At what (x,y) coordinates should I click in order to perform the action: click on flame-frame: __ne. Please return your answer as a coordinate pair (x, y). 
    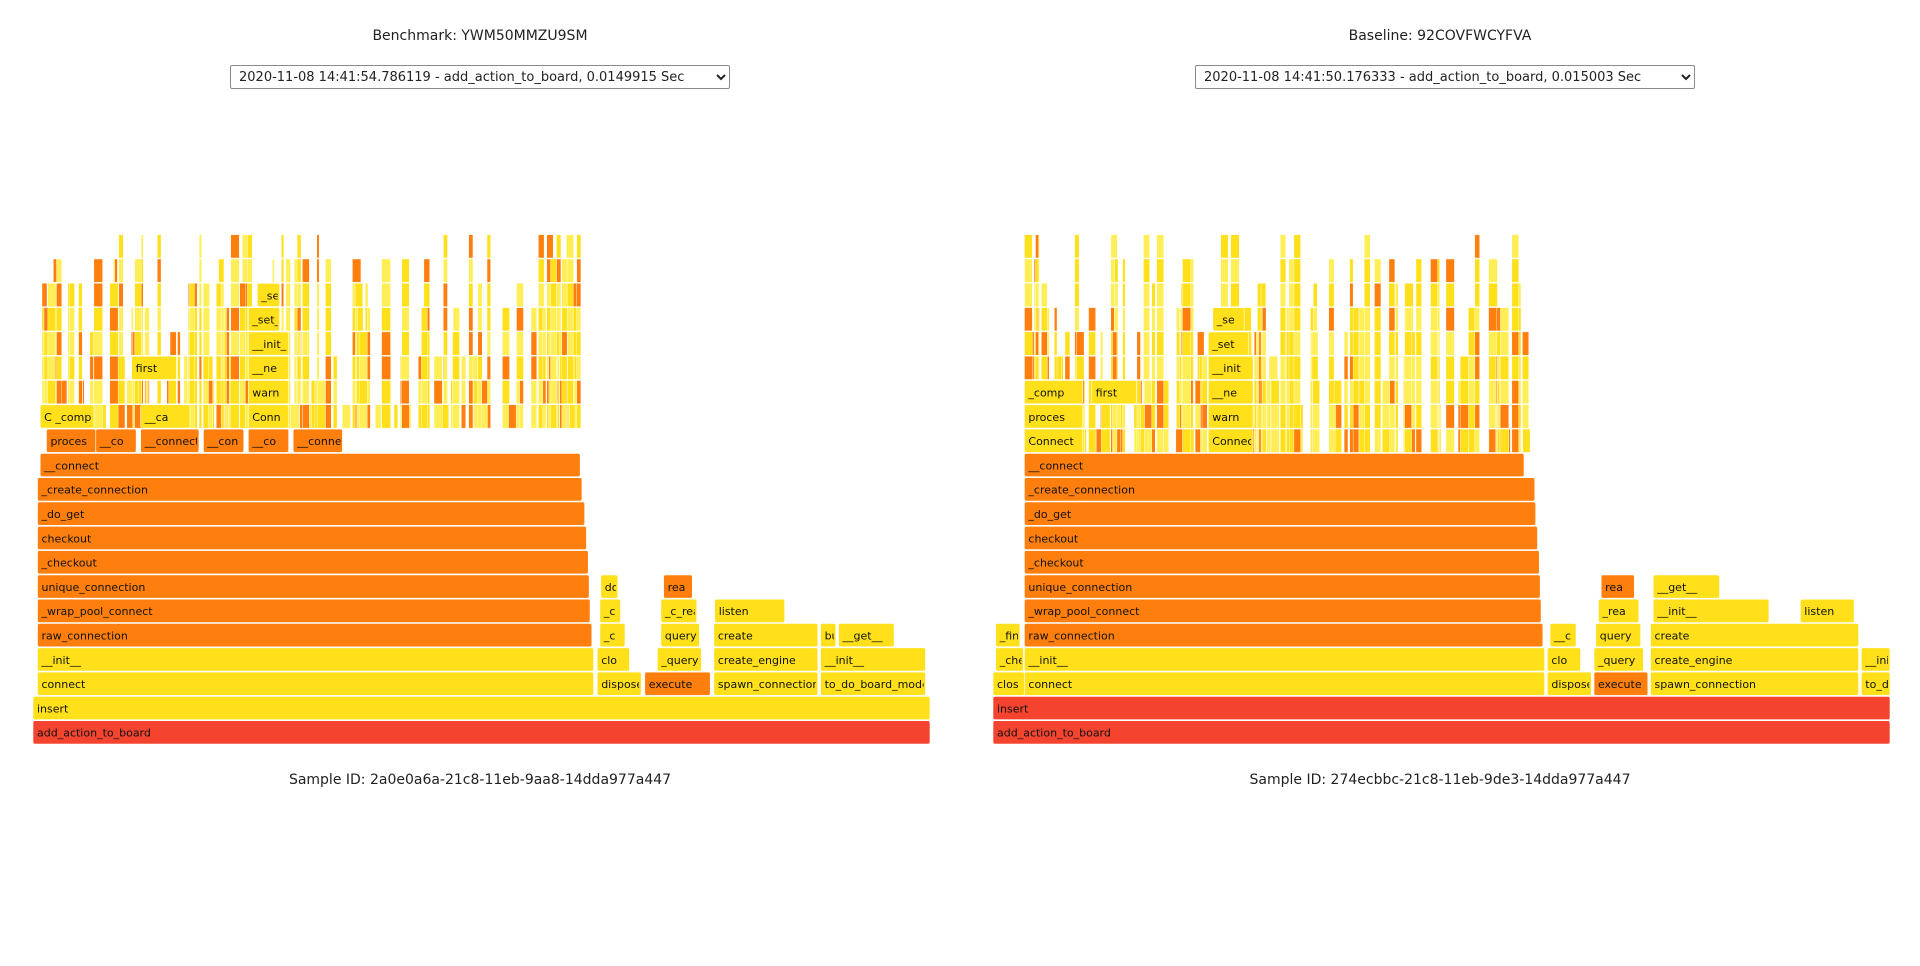
    Looking at the image, I should click on (1230, 392).